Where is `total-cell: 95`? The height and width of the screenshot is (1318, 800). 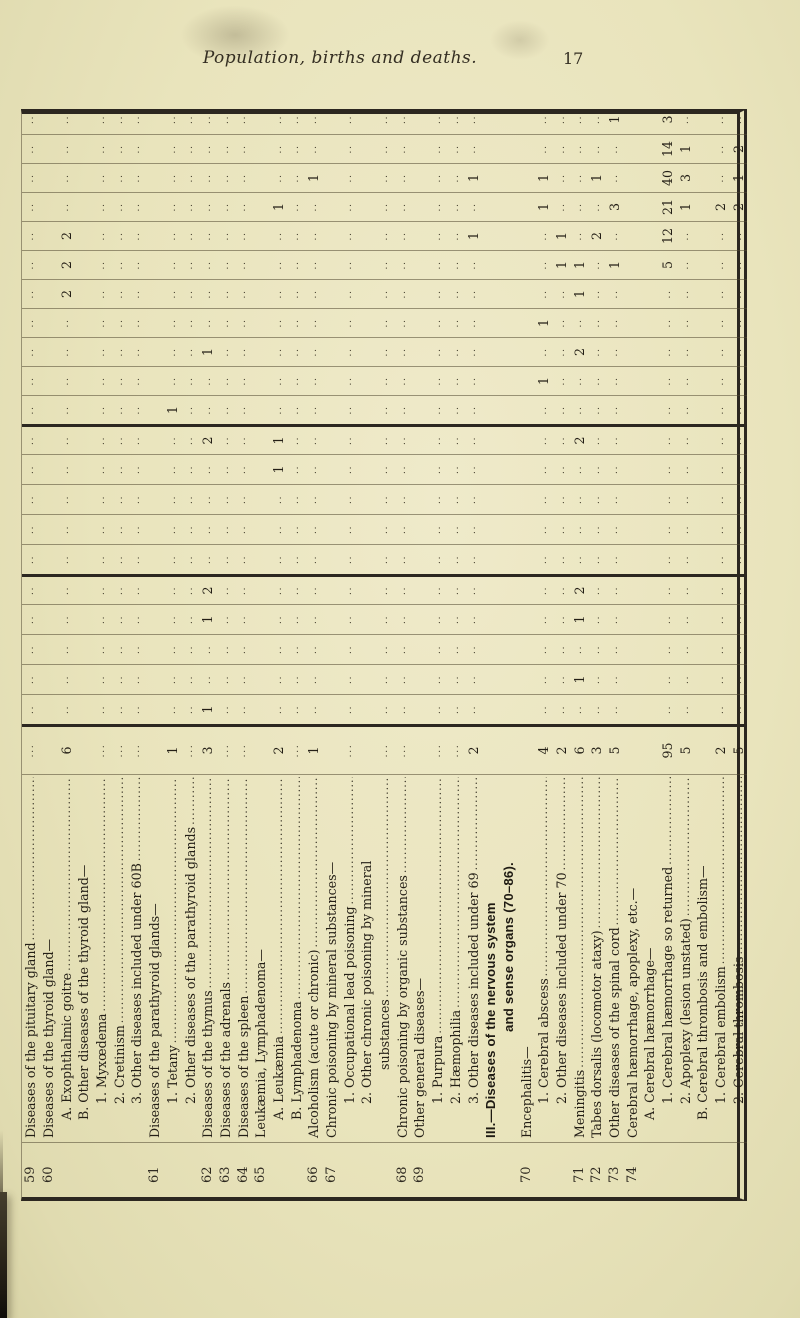
total-cell: 95 is located at coordinates (667, 749).